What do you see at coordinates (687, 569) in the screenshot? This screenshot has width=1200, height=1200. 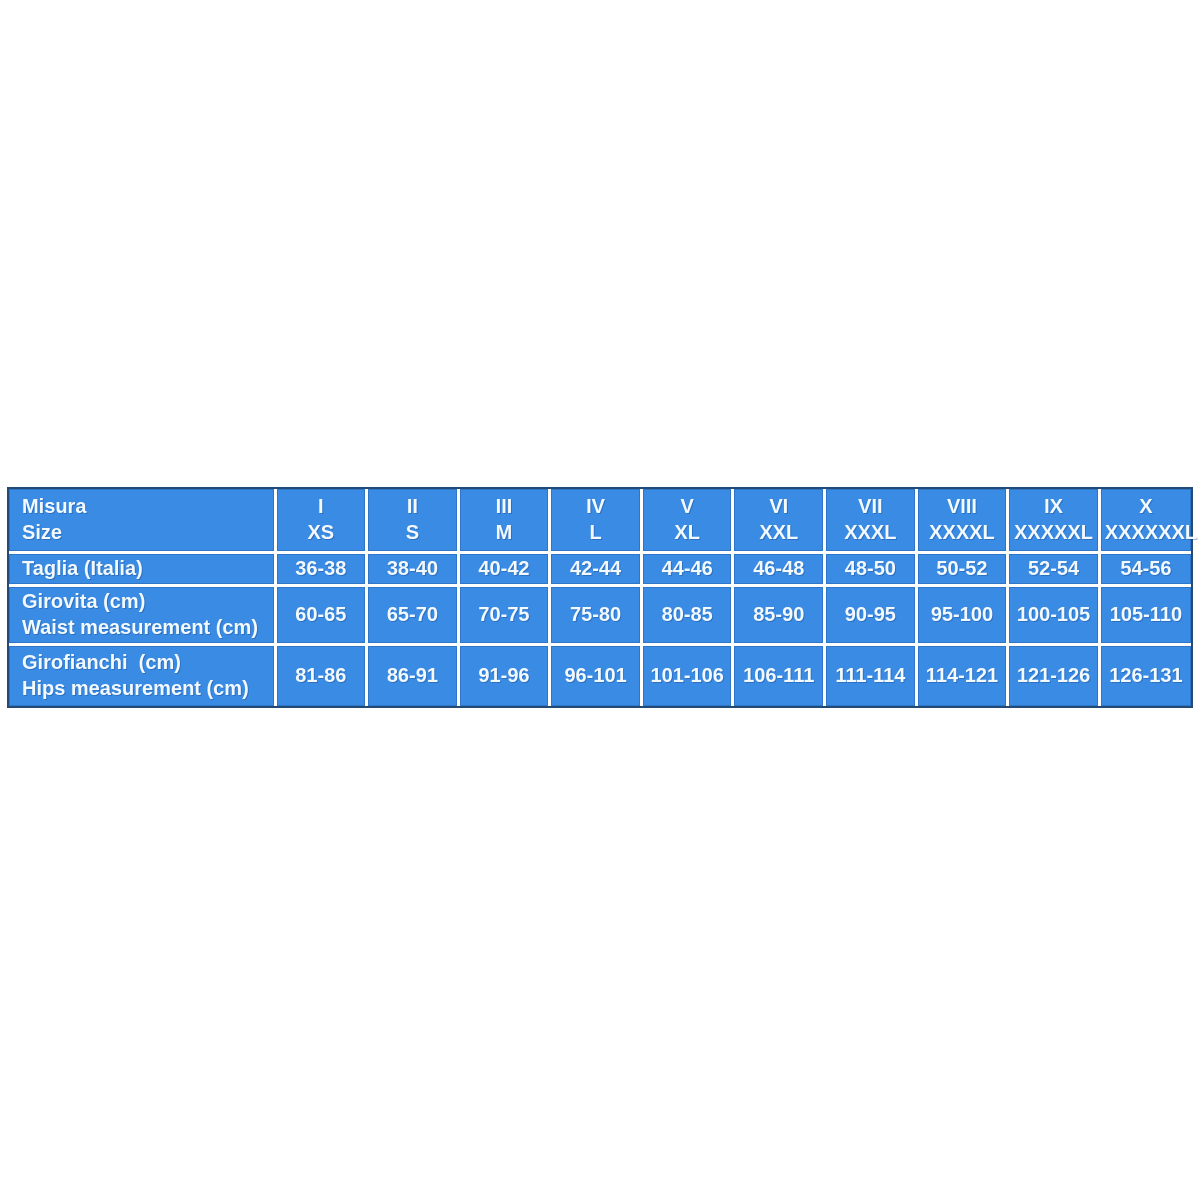 I see `value-cell: 44-46` at bounding box center [687, 569].